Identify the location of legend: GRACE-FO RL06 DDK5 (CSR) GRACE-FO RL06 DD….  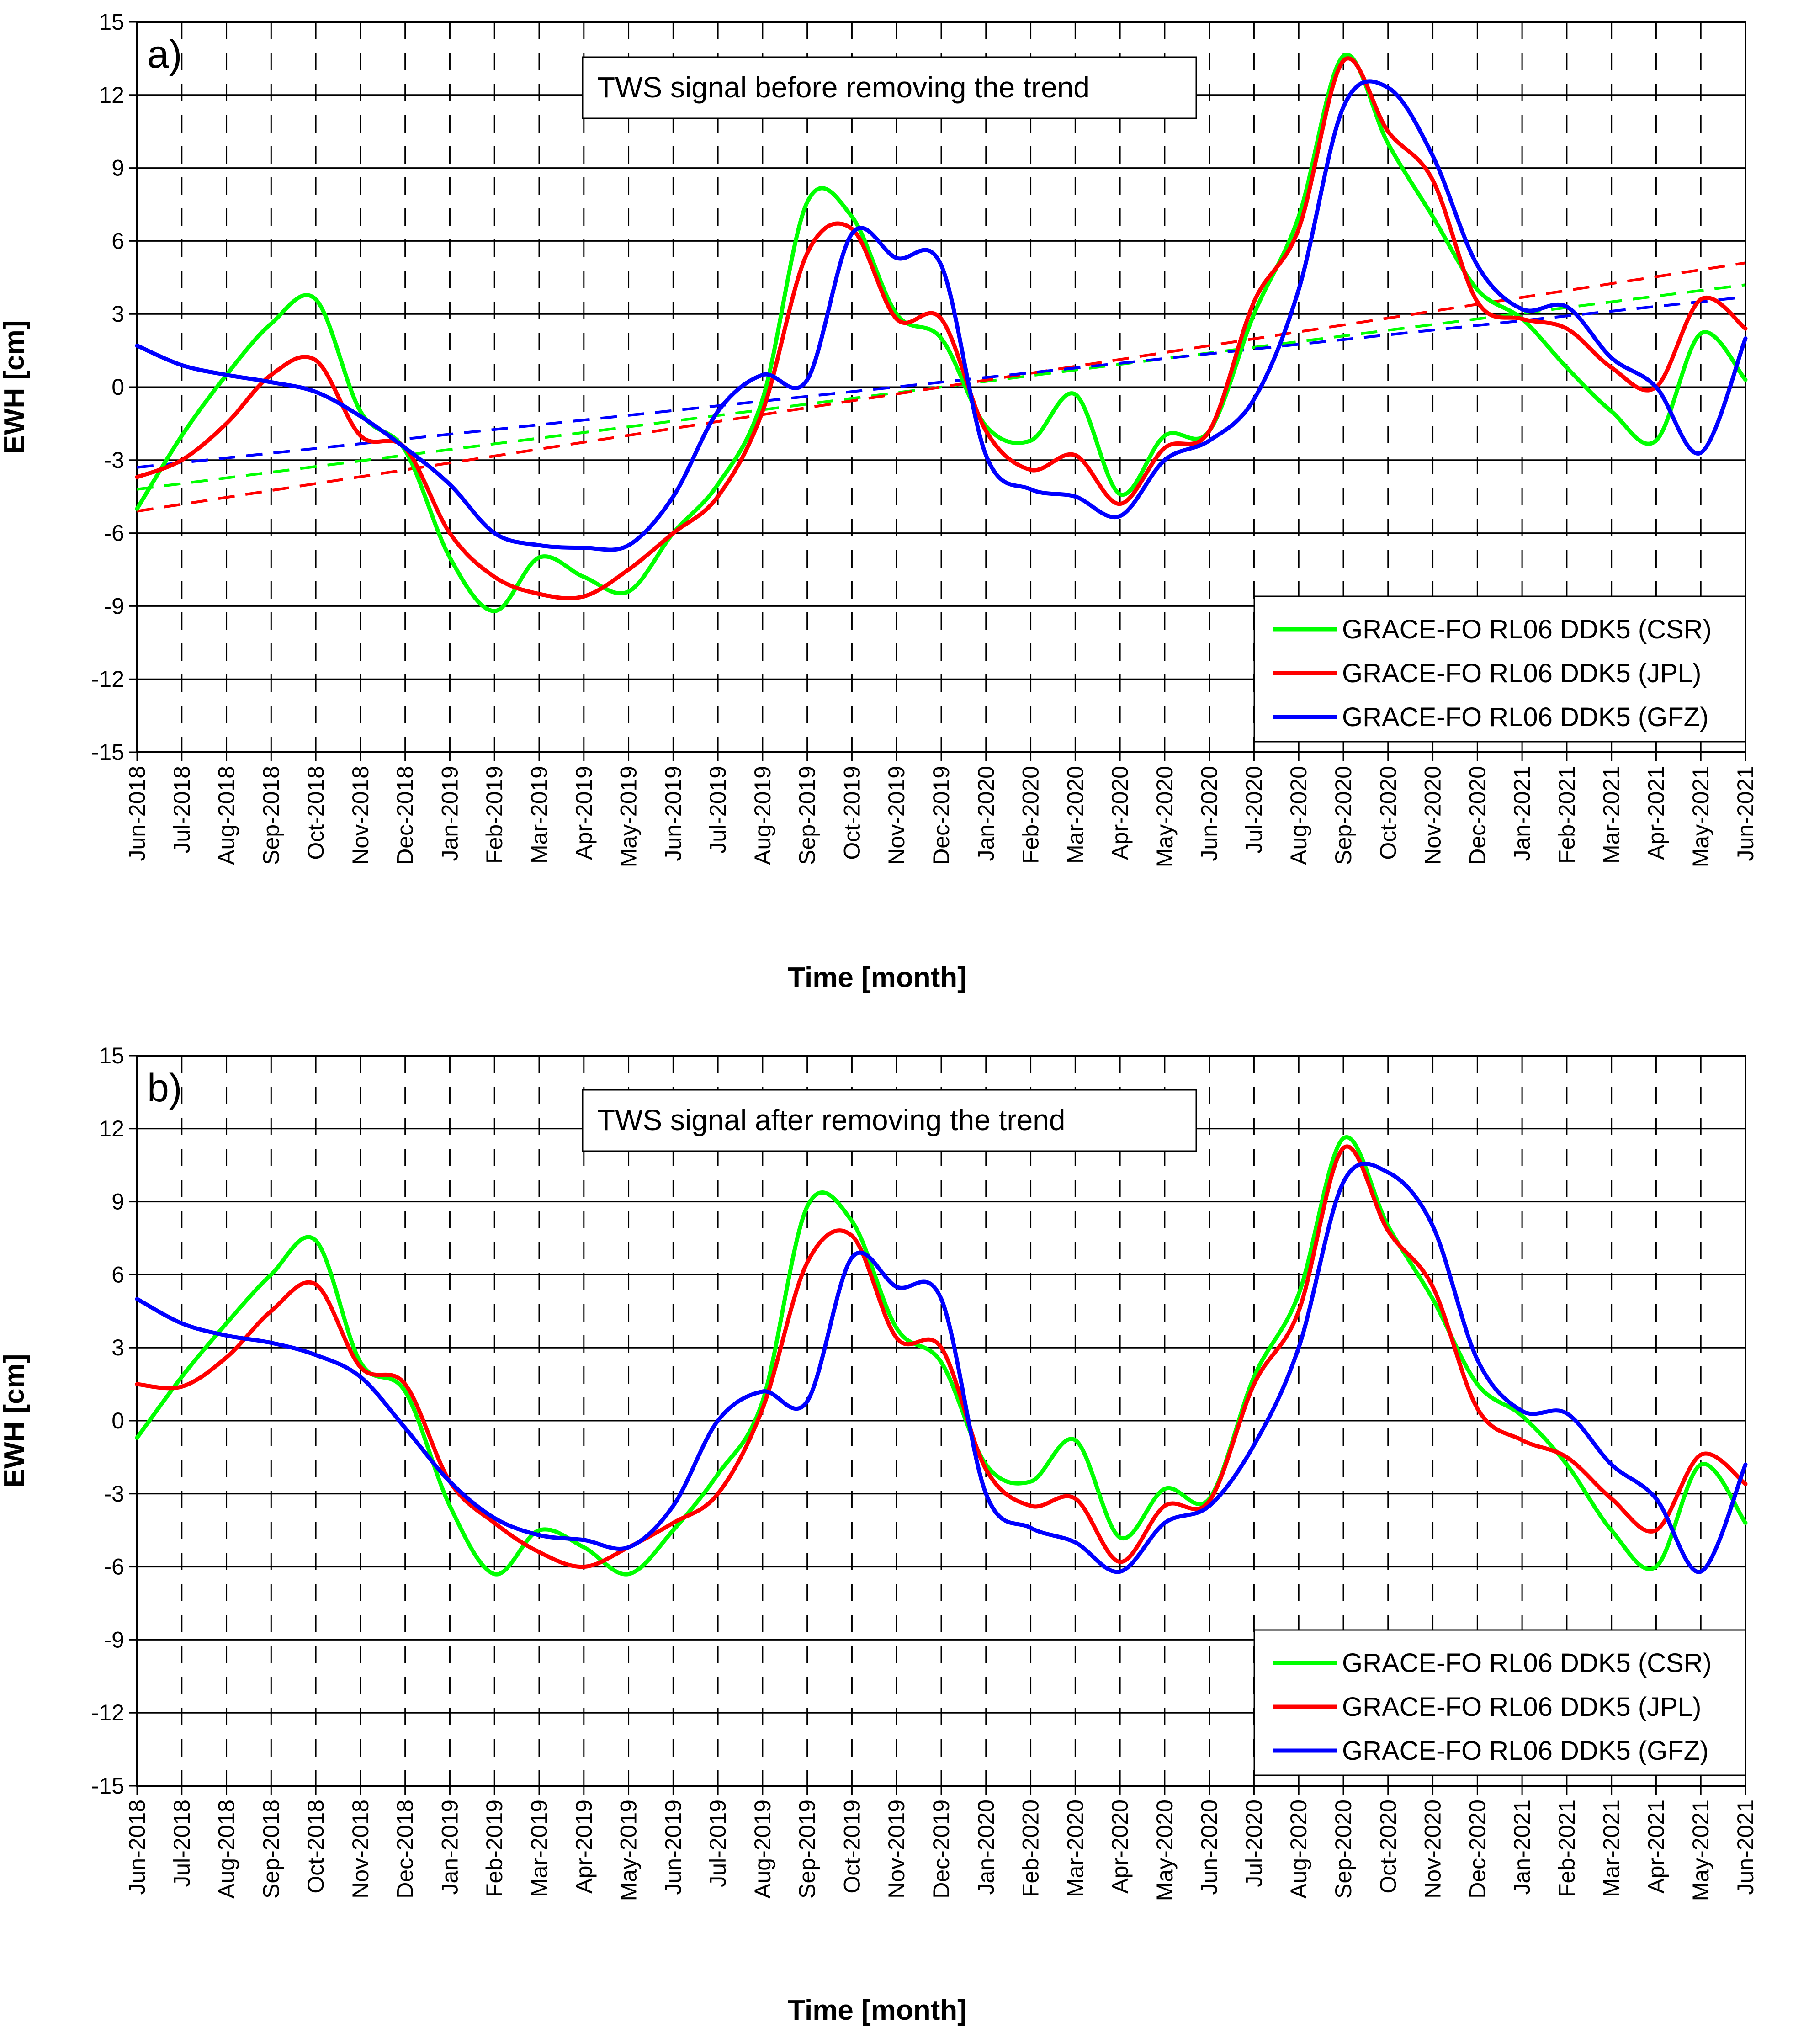
(1499, 669).